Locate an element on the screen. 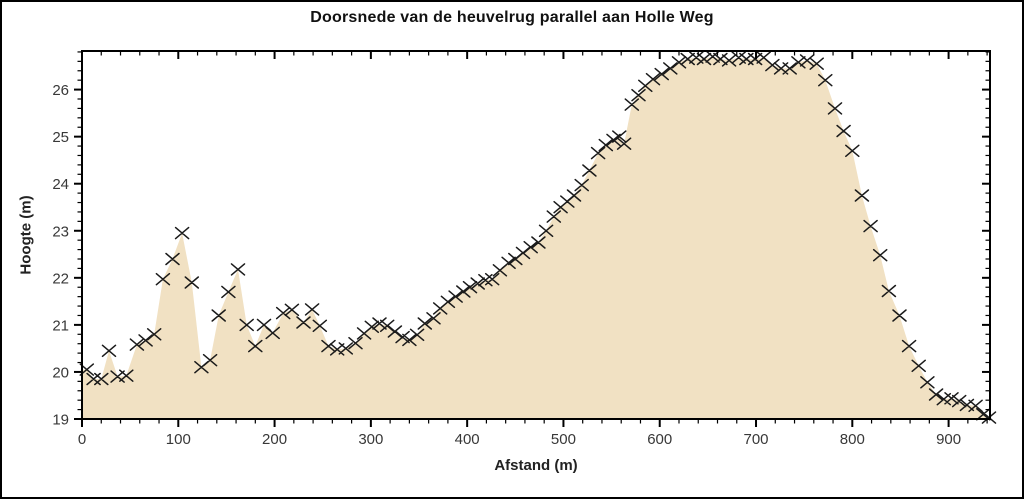  x-tick-label: 200 is located at coordinates (274, 439).